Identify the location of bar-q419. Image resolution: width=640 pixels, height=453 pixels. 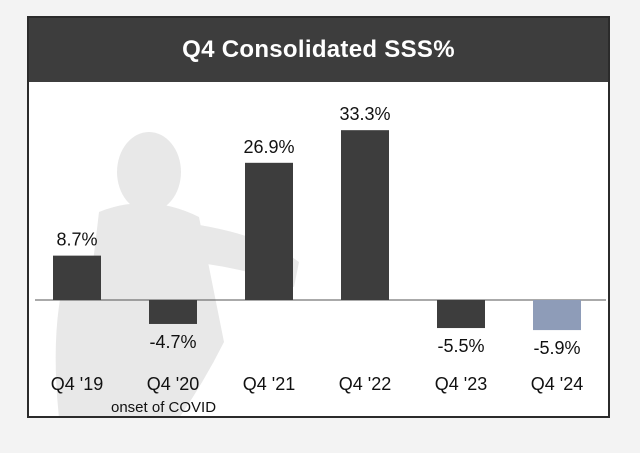
(77, 277).